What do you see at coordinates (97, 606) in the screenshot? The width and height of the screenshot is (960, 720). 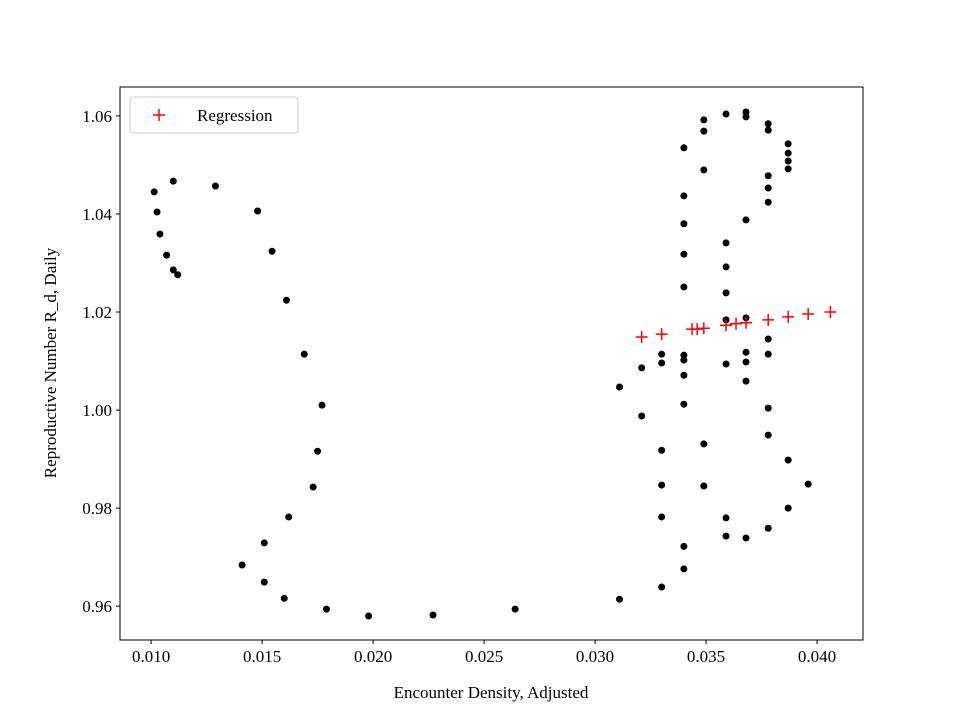 I see `y-tick-label: 0.96` at bounding box center [97, 606].